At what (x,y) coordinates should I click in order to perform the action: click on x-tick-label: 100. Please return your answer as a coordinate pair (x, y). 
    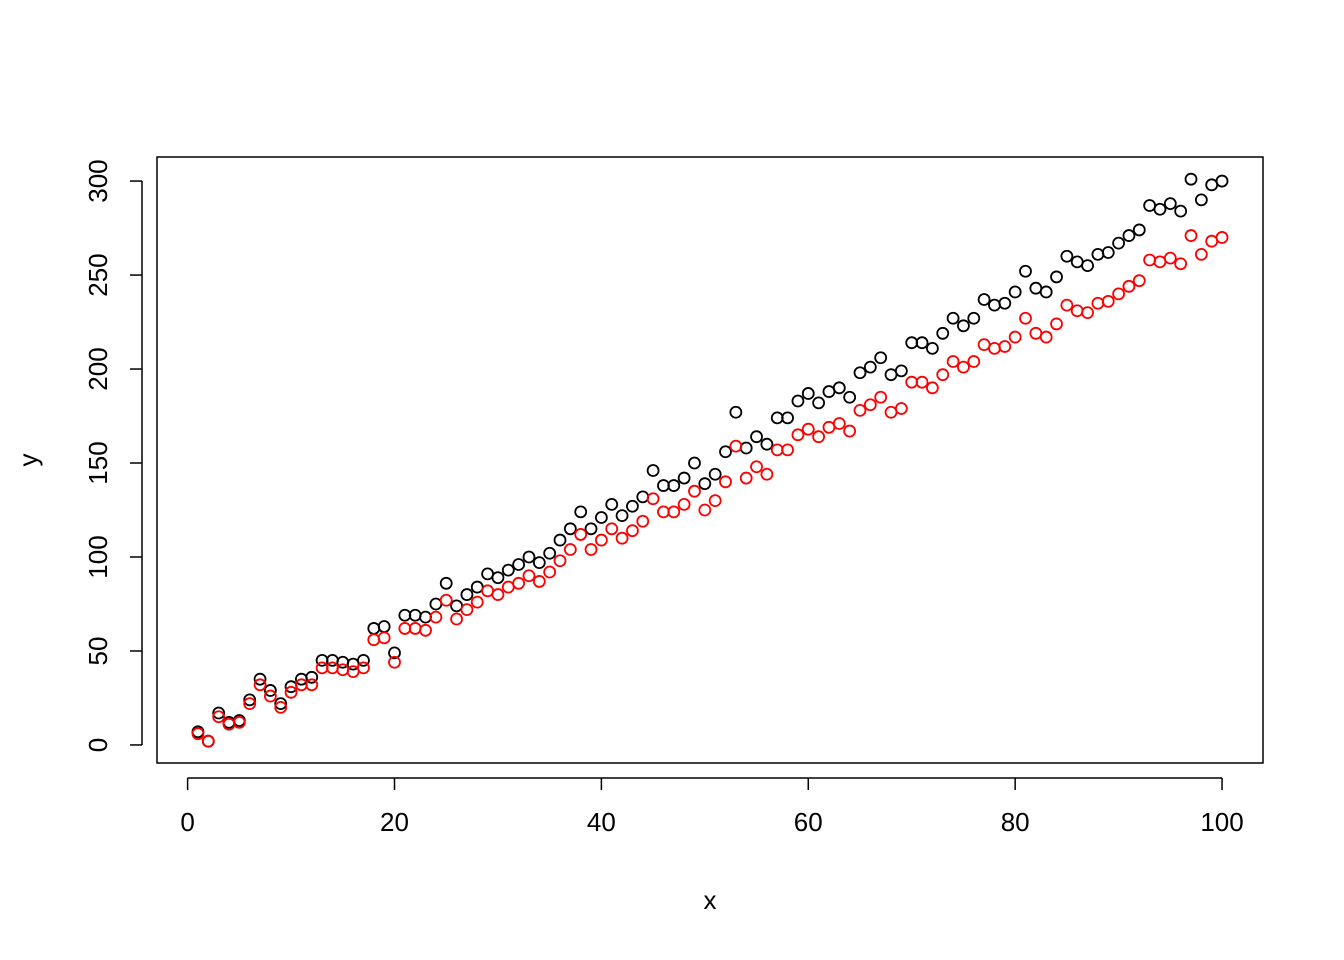
    Looking at the image, I should click on (1221, 822).